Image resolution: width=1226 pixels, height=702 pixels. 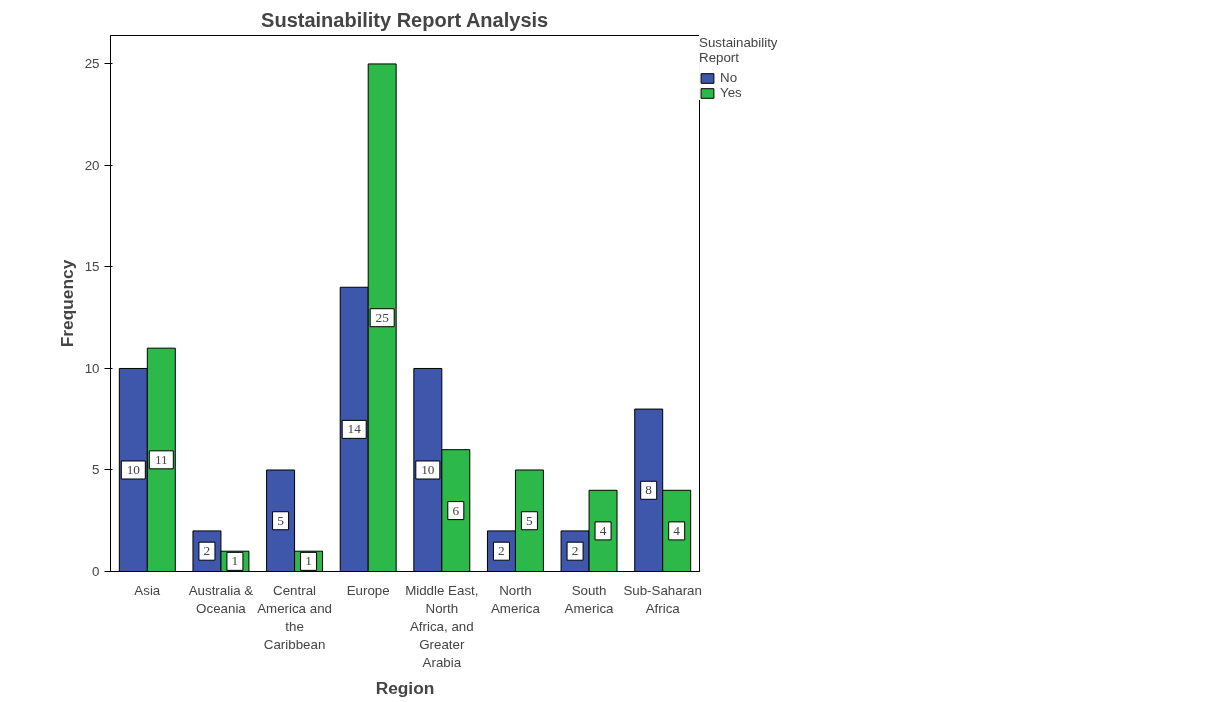 I want to click on y-axis-title: Frequency, so click(x=66, y=303).